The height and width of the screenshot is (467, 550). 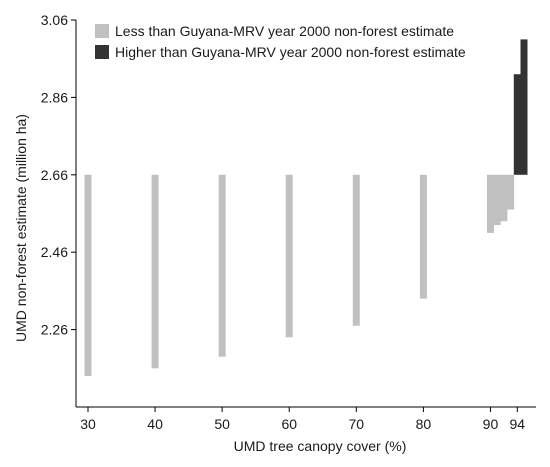 I want to click on x-tick-label: 94, so click(x=518, y=424).